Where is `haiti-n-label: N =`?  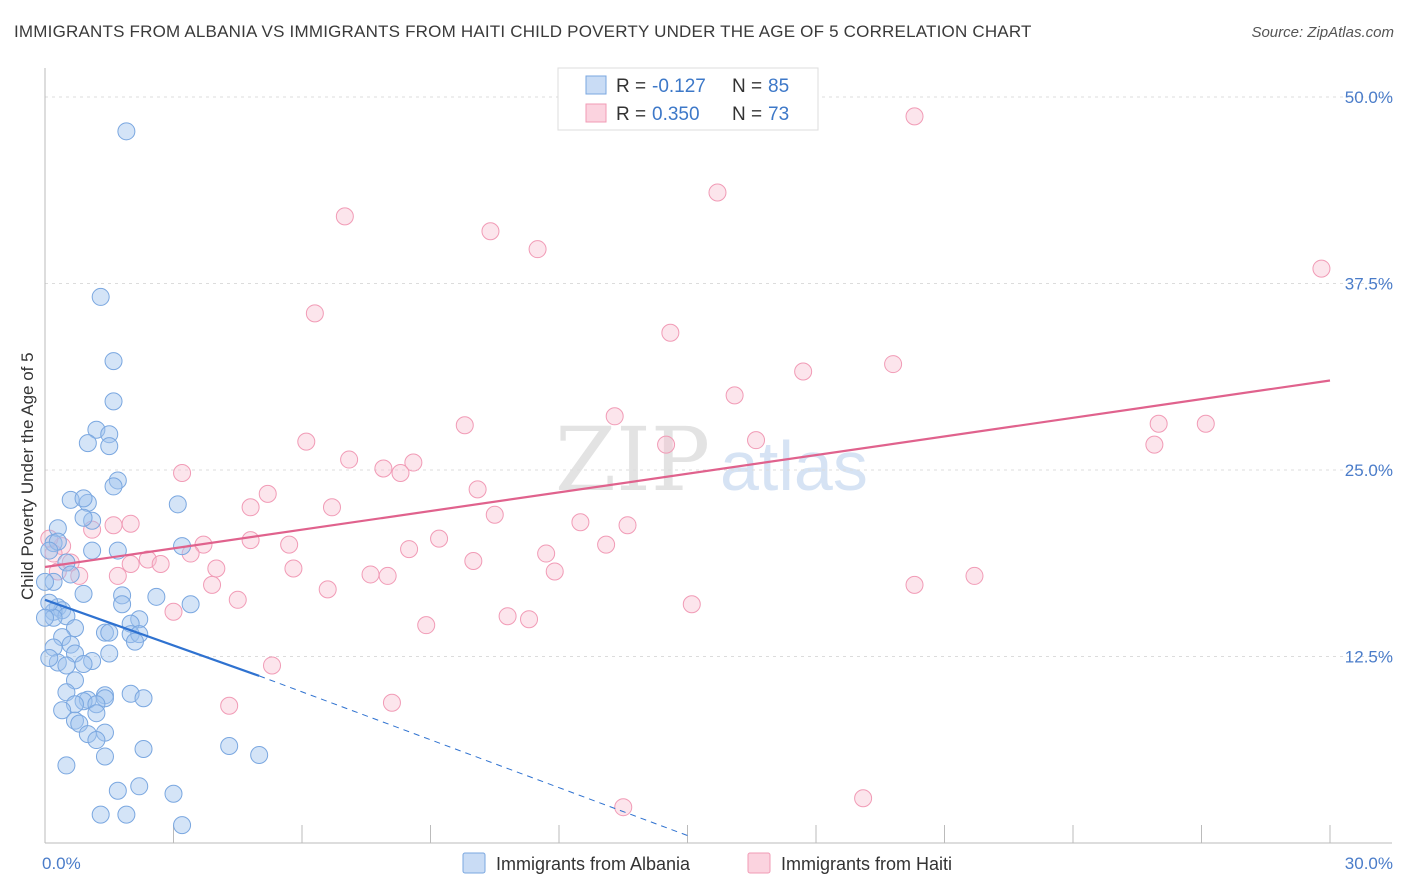
haiti-n-label: N = is located at coordinates (747, 114).